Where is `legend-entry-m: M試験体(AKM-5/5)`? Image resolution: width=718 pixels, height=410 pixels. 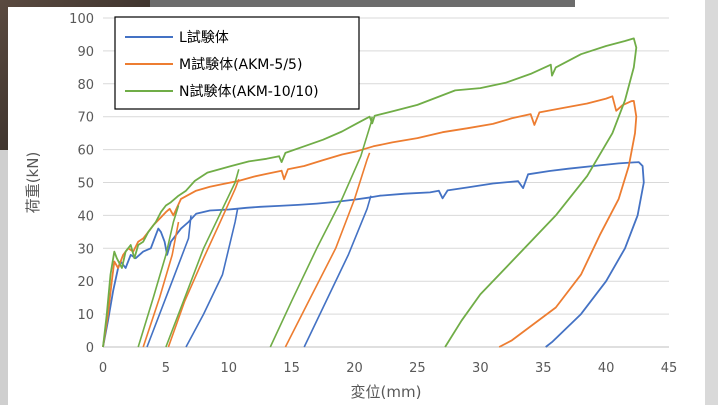 legend-entry-m: M試験体(AKM-5/5) is located at coordinates (213, 65).